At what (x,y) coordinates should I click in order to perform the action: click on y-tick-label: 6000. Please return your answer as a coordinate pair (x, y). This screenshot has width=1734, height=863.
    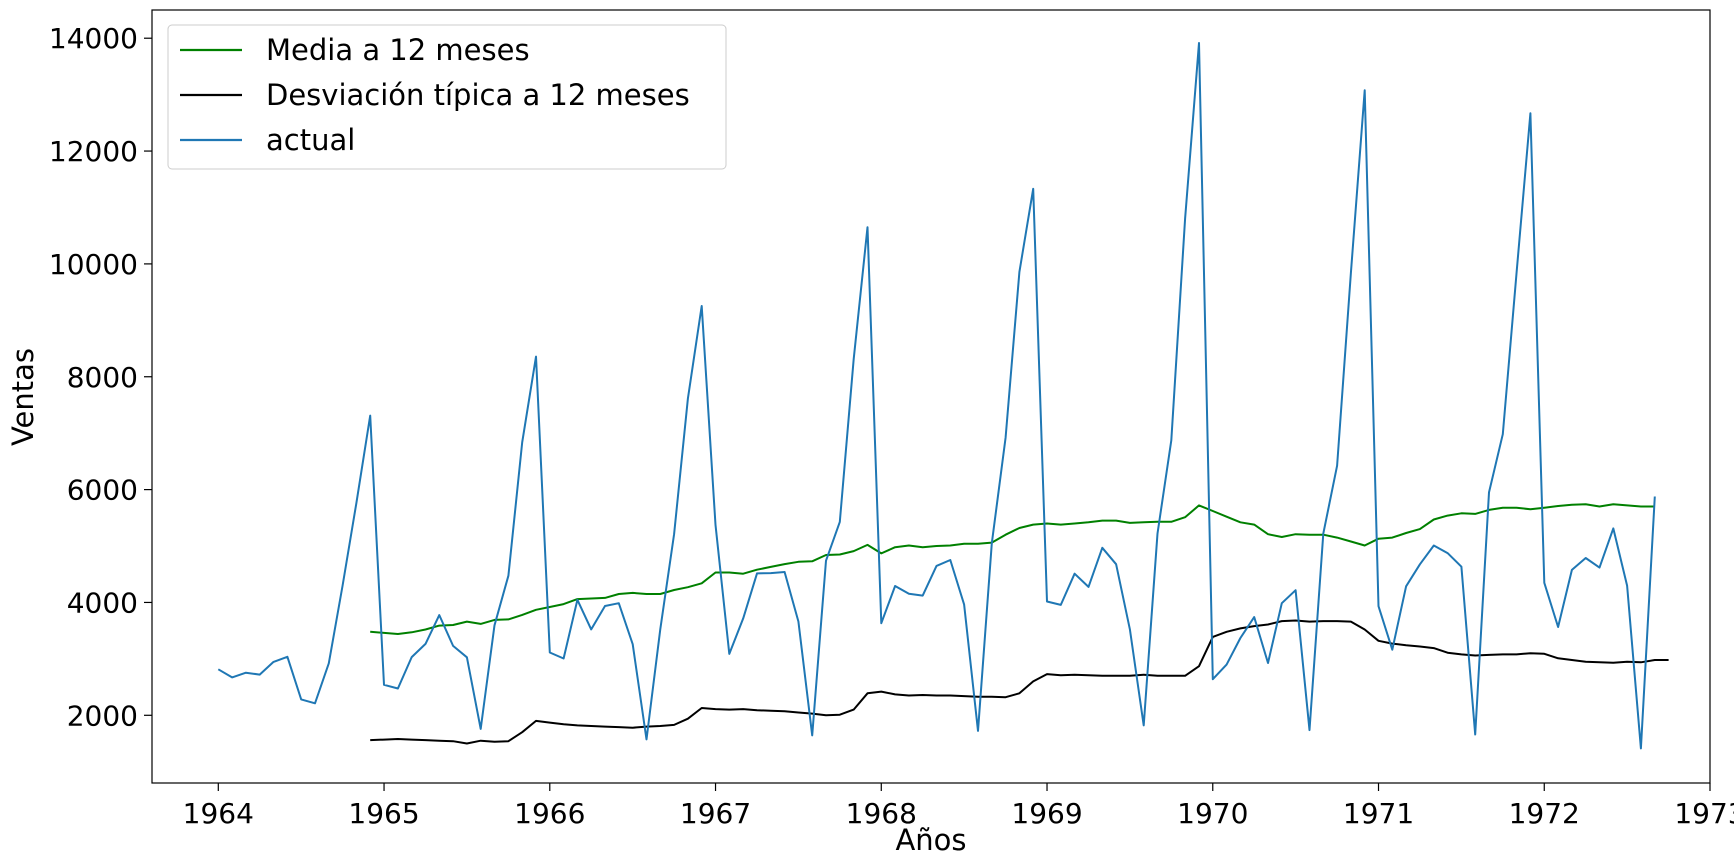
    Looking at the image, I should click on (102, 490).